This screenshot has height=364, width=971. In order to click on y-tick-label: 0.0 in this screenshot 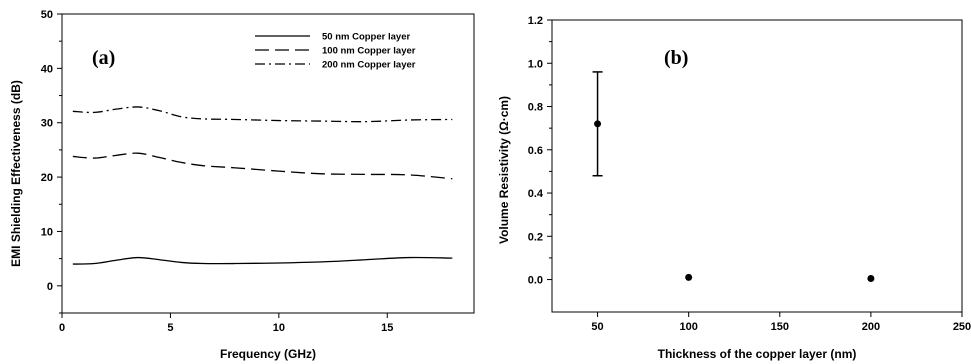, I will do `click(535, 281)`.